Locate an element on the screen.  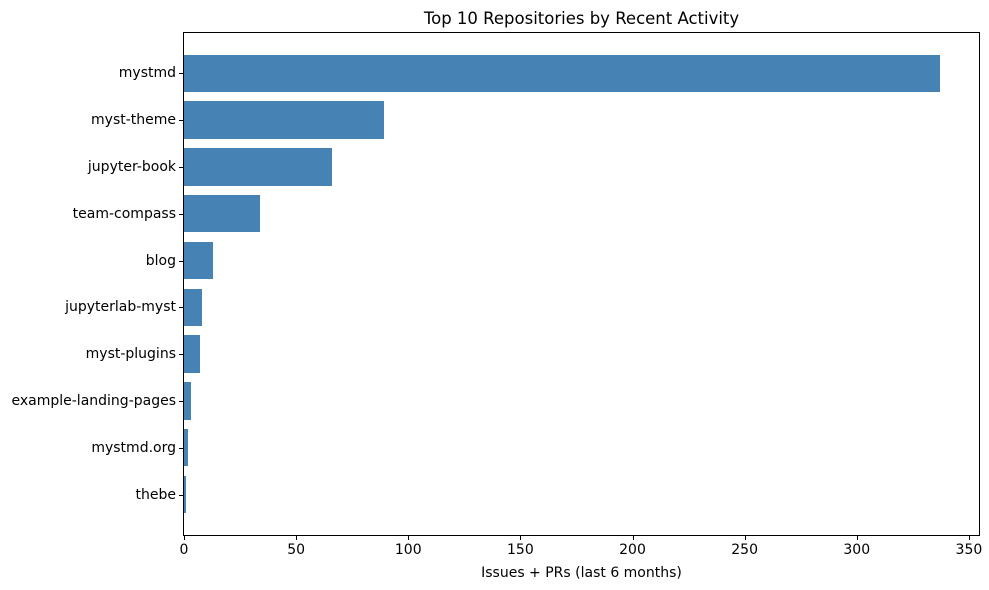
bar-example-landing-pages is located at coordinates (187, 401).